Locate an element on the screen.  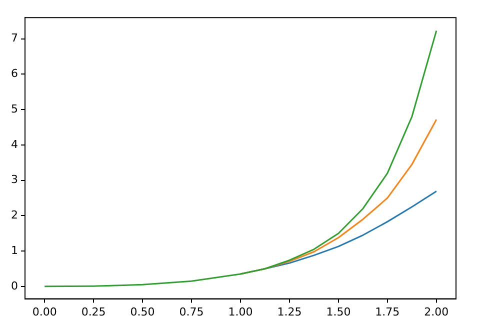
x-tick-label: 0.25 is located at coordinates (93, 311).